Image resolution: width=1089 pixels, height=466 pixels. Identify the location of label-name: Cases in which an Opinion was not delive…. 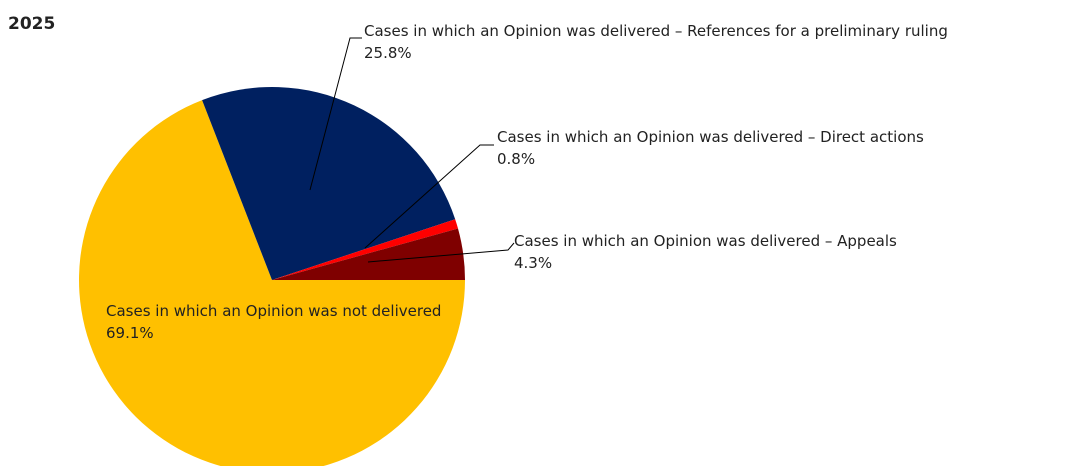
(274, 311).